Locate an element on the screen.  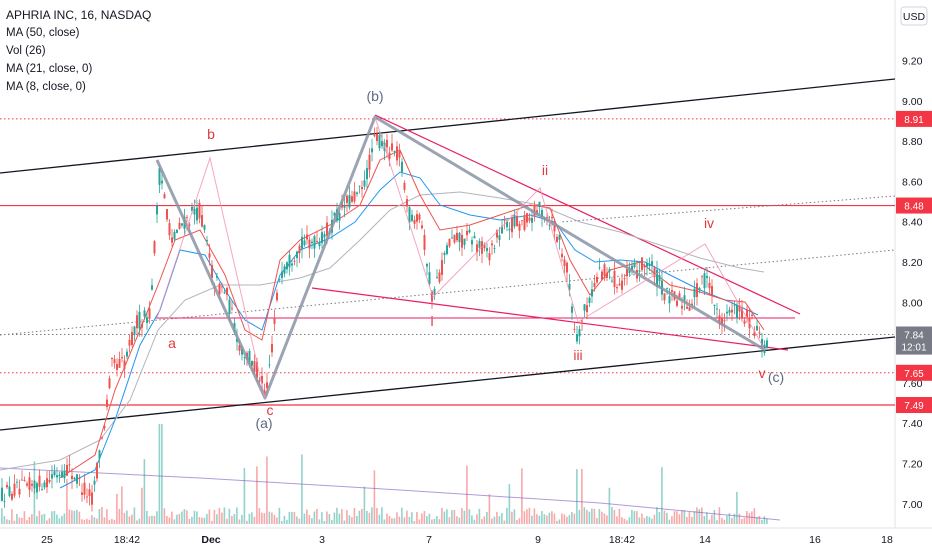
indicator-ma50: MA (50, close) is located at coordinates (43, 33).